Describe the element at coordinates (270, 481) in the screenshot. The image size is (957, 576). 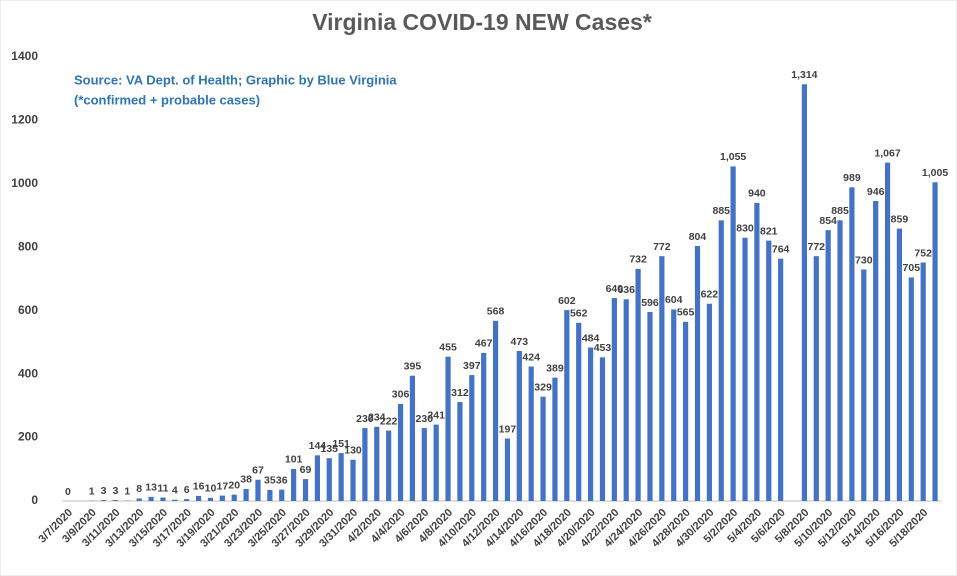
I see `value-label: 35` at that location.